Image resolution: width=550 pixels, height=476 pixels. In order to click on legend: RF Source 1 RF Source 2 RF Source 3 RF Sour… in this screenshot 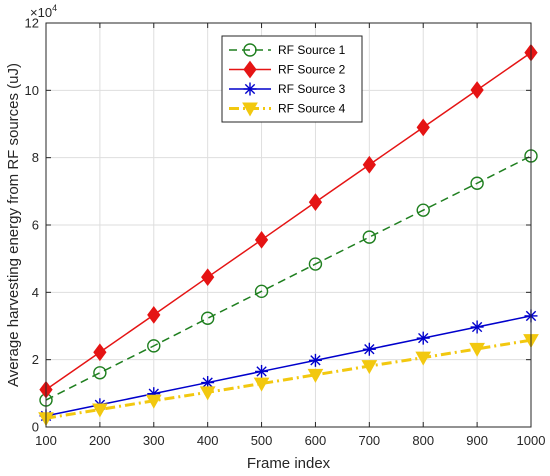, I will do `click(292, 79)`.